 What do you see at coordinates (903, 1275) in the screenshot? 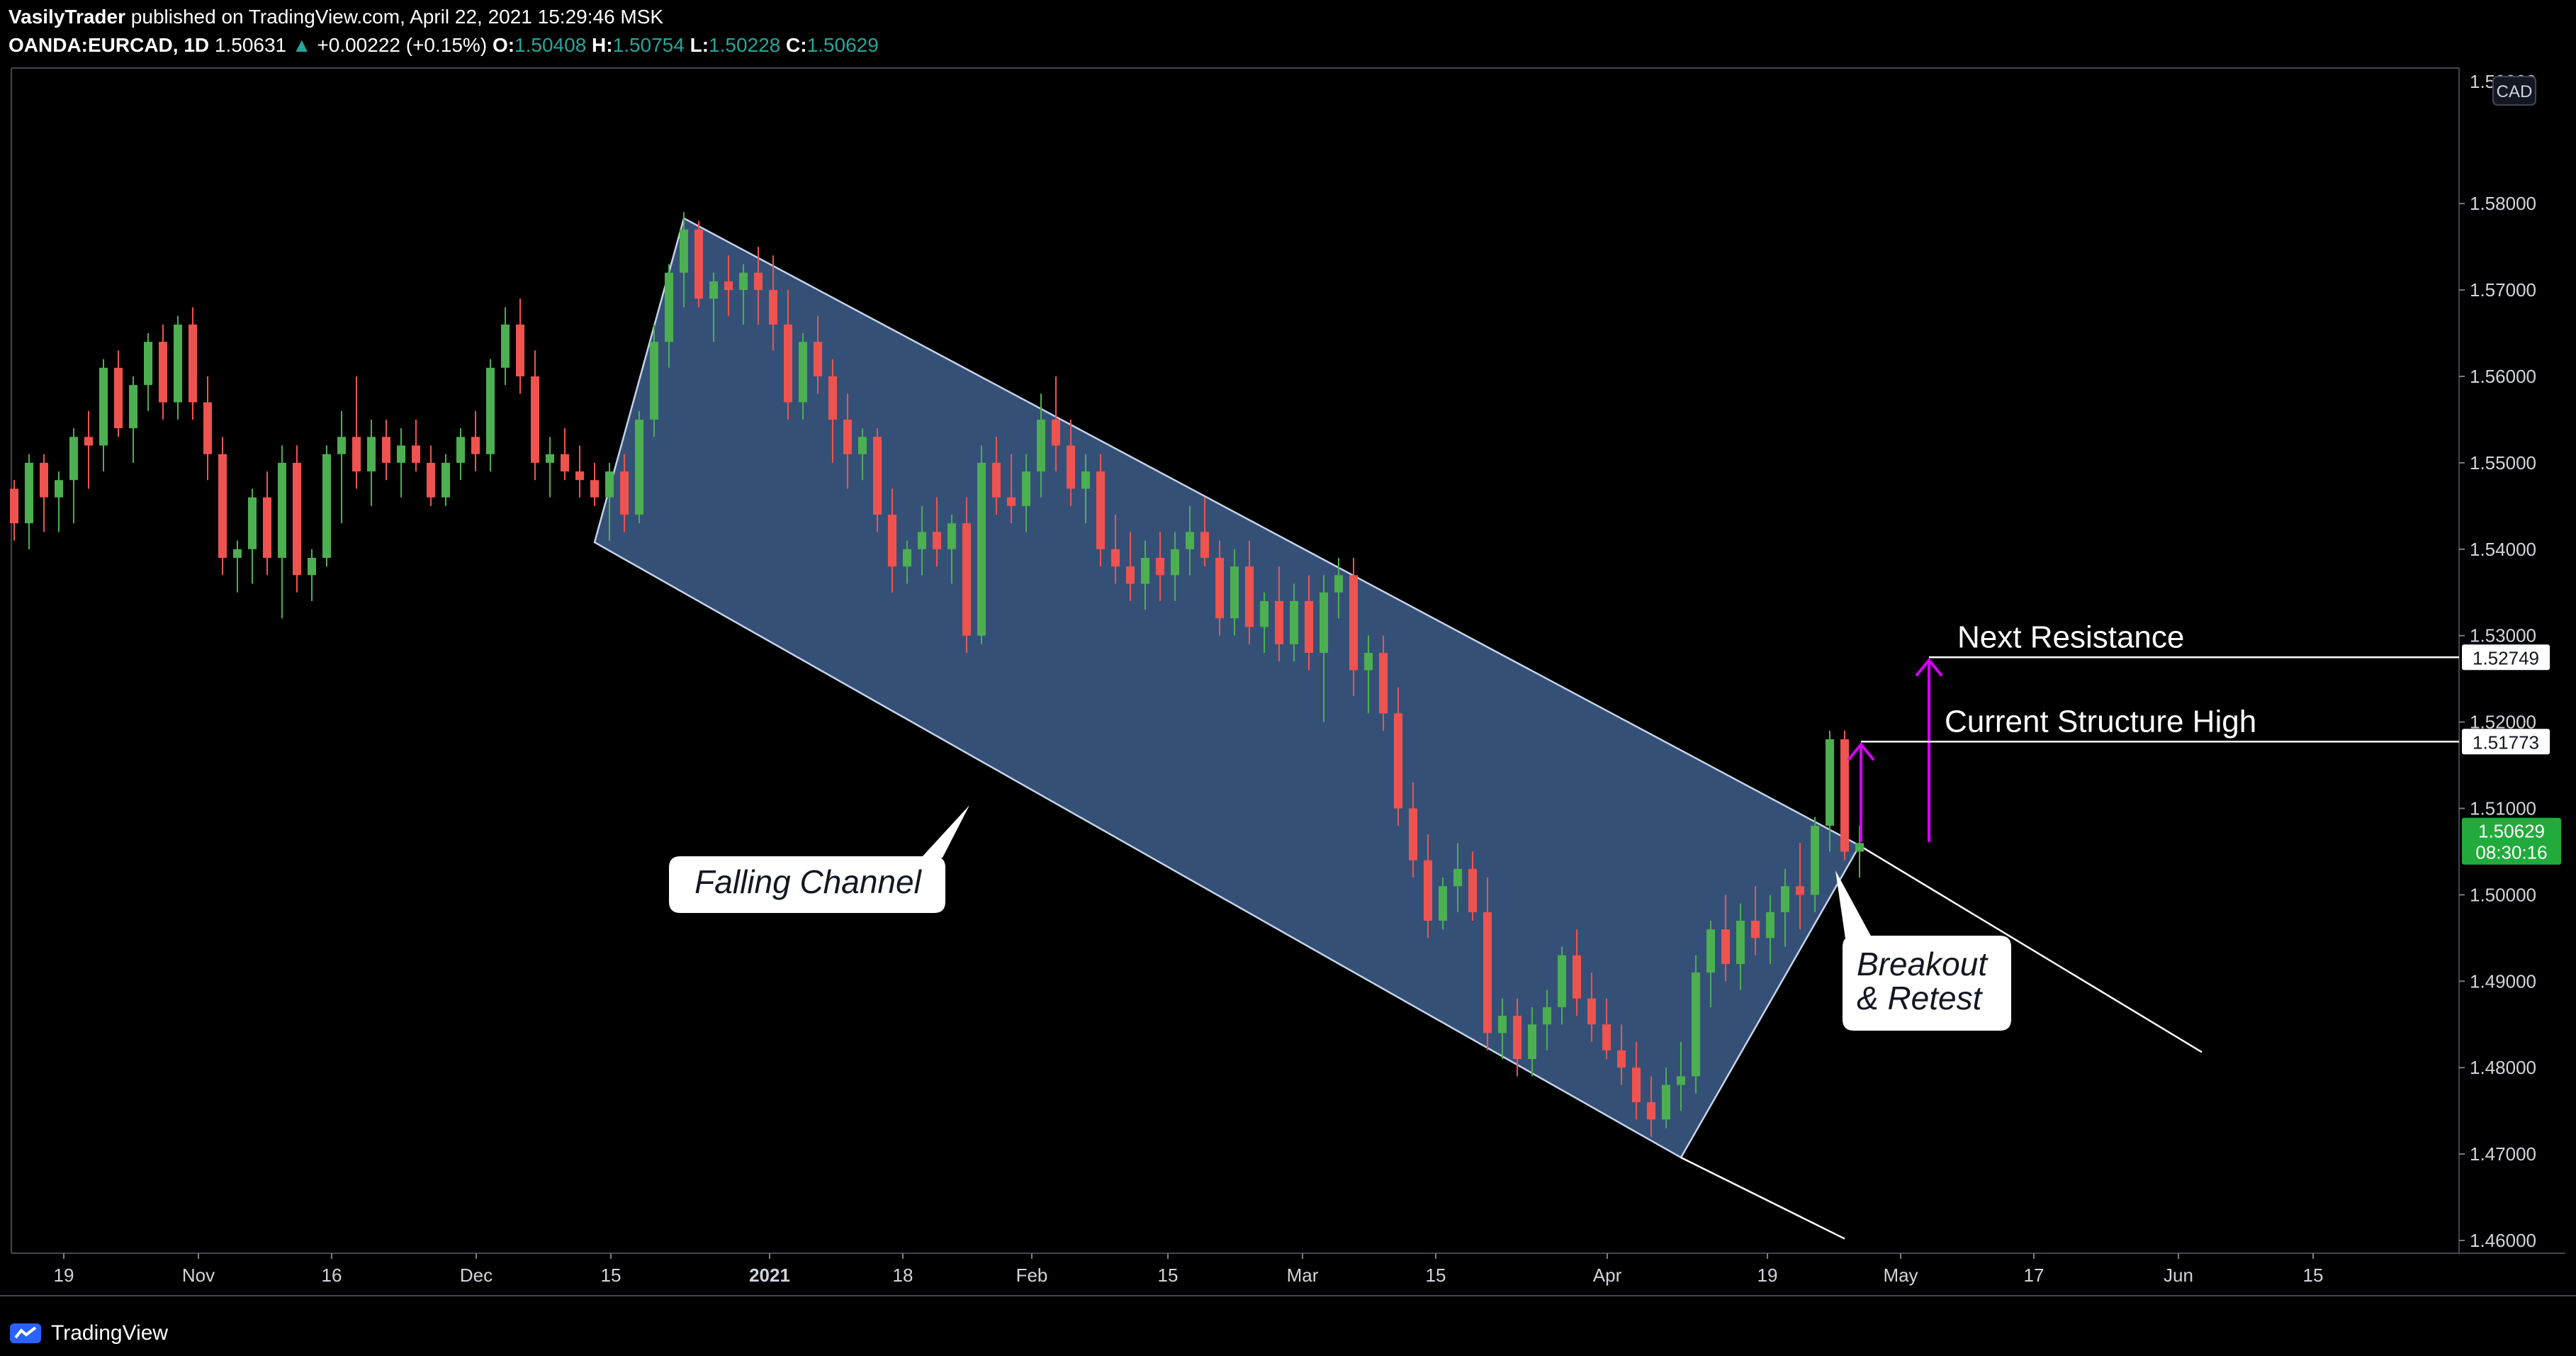
I see `x-tick-label: 18` at bounding box center [903, 1275].